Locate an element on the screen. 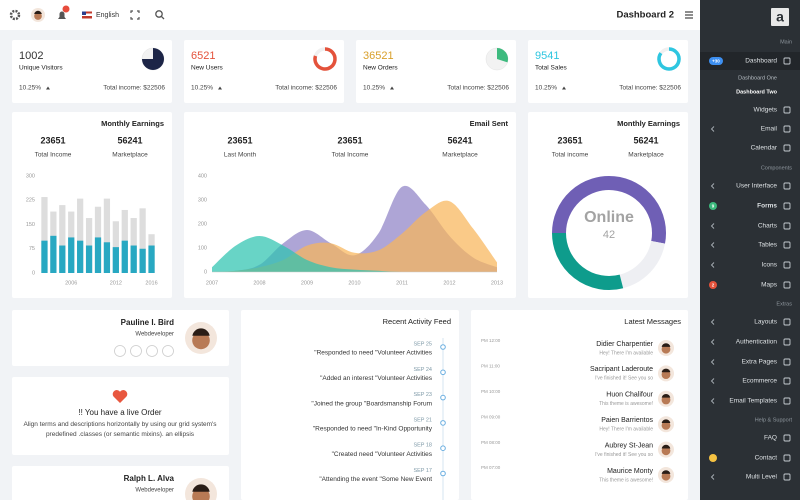 The image size is (800, 500). activity-text: "Added an interest "Volunteer Activities is located at coordinates (376, 378).